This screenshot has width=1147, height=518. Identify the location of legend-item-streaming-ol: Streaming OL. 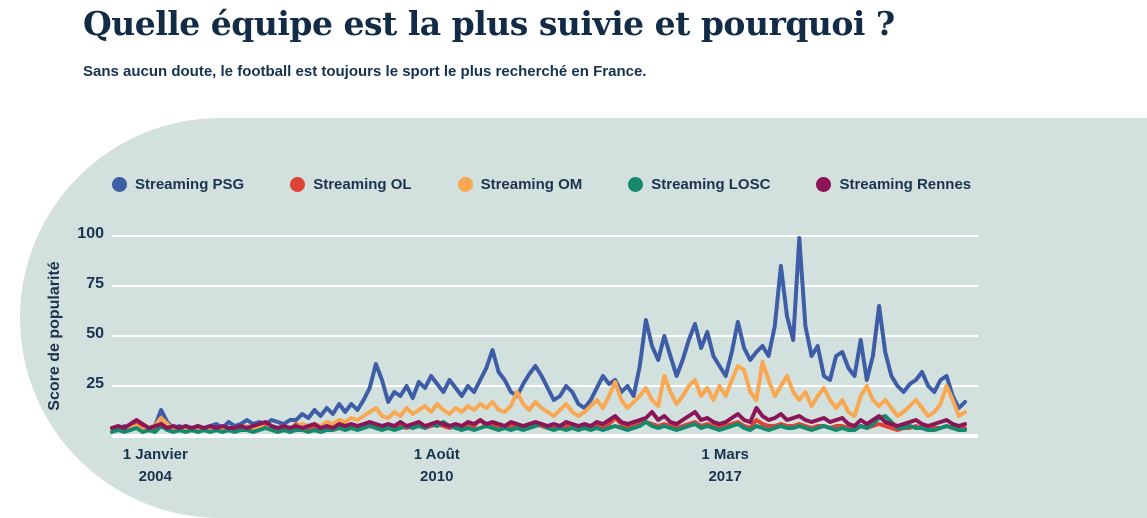
(351, 184).